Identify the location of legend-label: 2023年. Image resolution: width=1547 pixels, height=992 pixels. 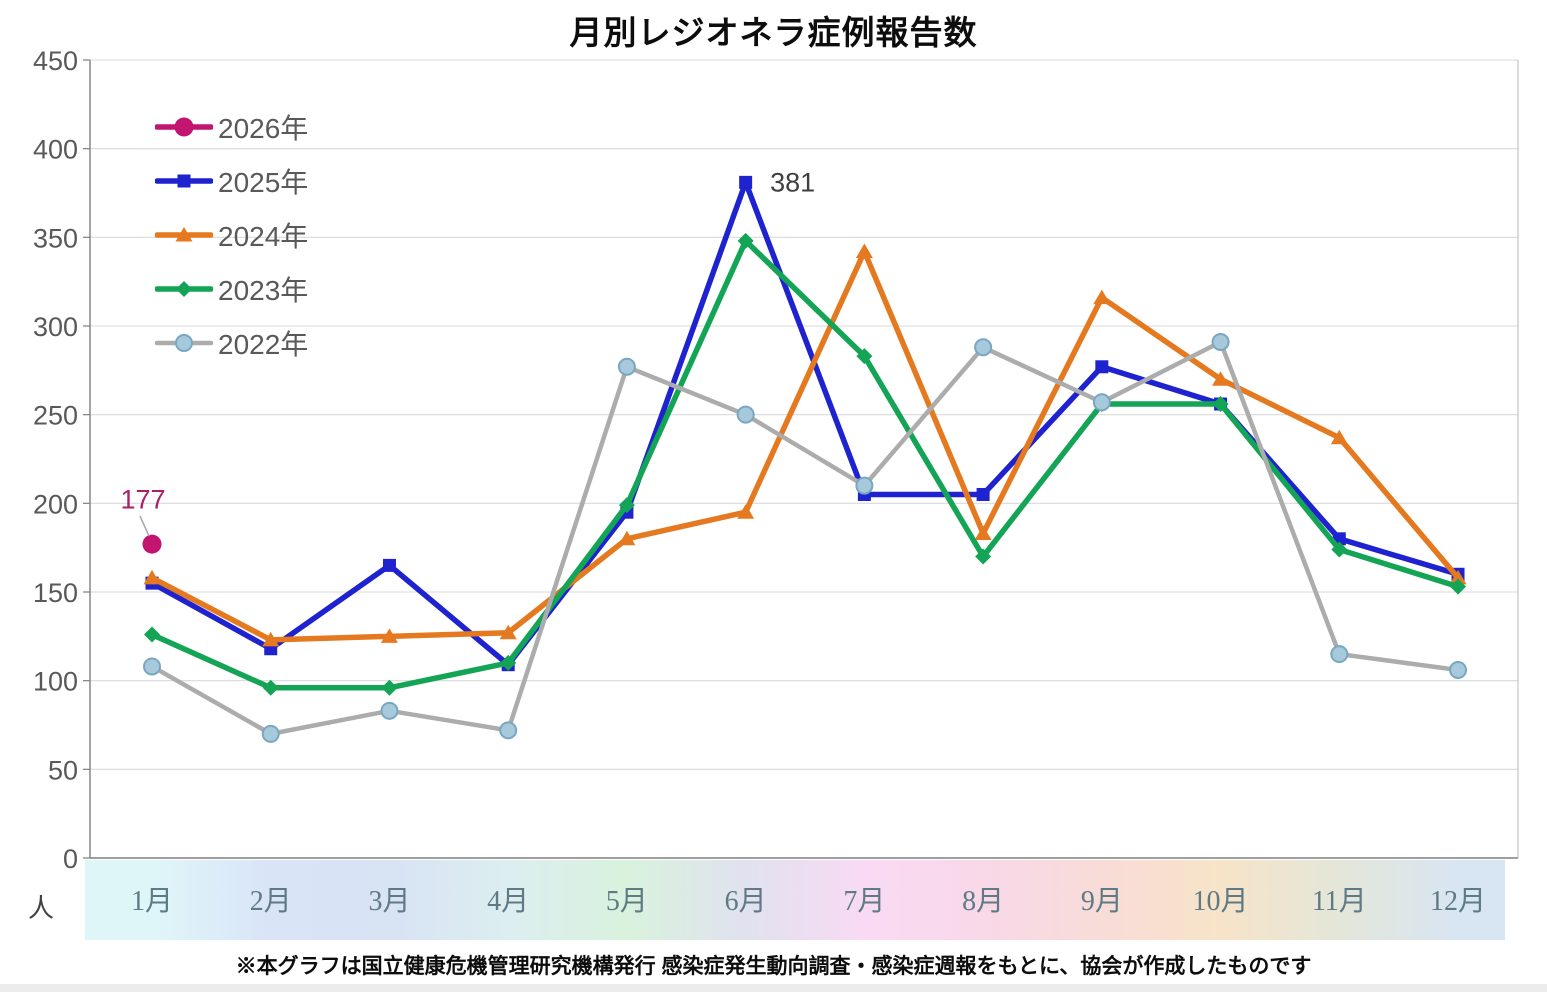
(263, 290).